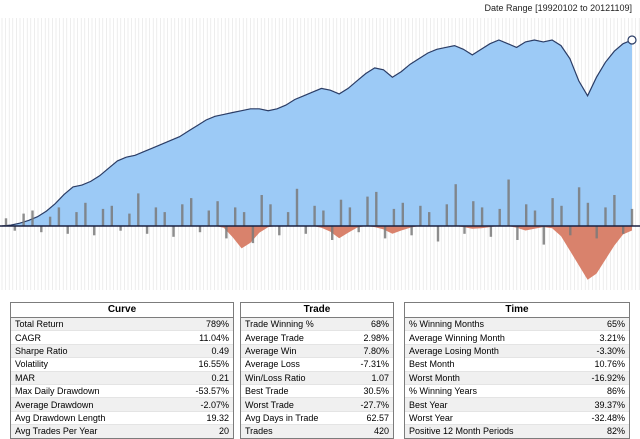 The width and height of the screenshot is (640, 439). Describe the element at coordinates (91, 378) in the screenshot. I see `stat-label: MAR` at that location.